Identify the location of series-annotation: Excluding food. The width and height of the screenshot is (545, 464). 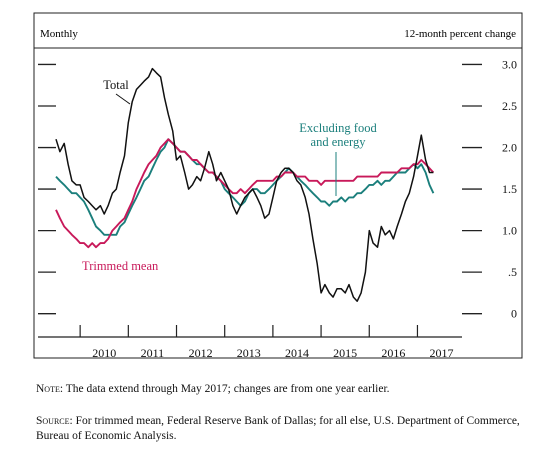
(338, 128).